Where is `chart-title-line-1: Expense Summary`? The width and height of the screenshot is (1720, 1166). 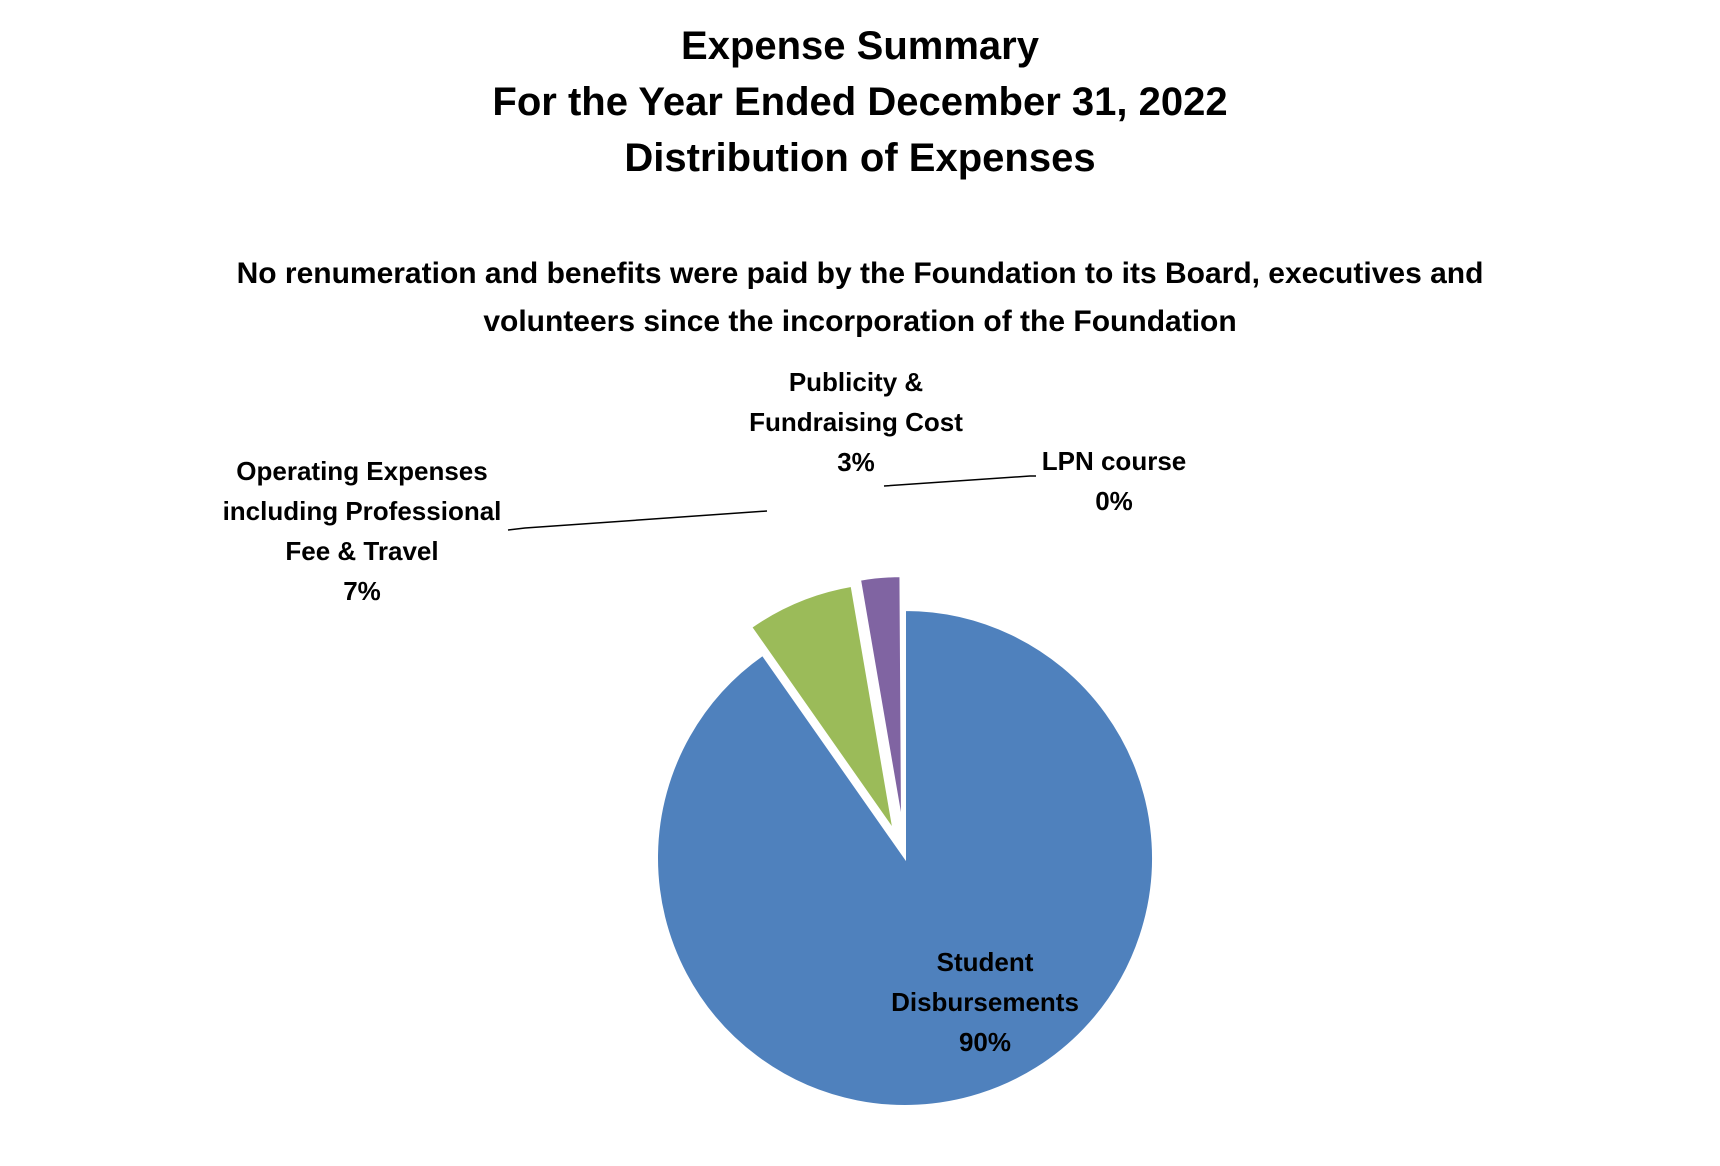
chart-title-line-1: Expense Summary is located at coordinates (860, 46).